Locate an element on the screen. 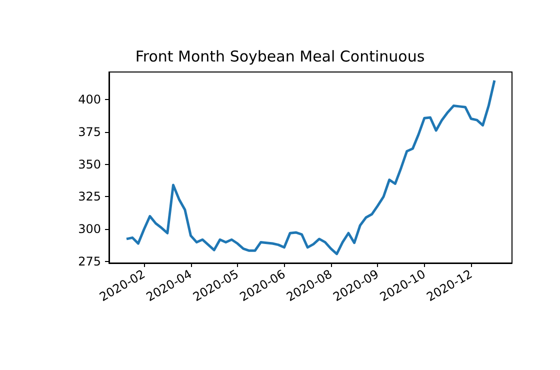  chart-title: Front Month Soybean Meal Continuous is located at coordinates (280, 57).